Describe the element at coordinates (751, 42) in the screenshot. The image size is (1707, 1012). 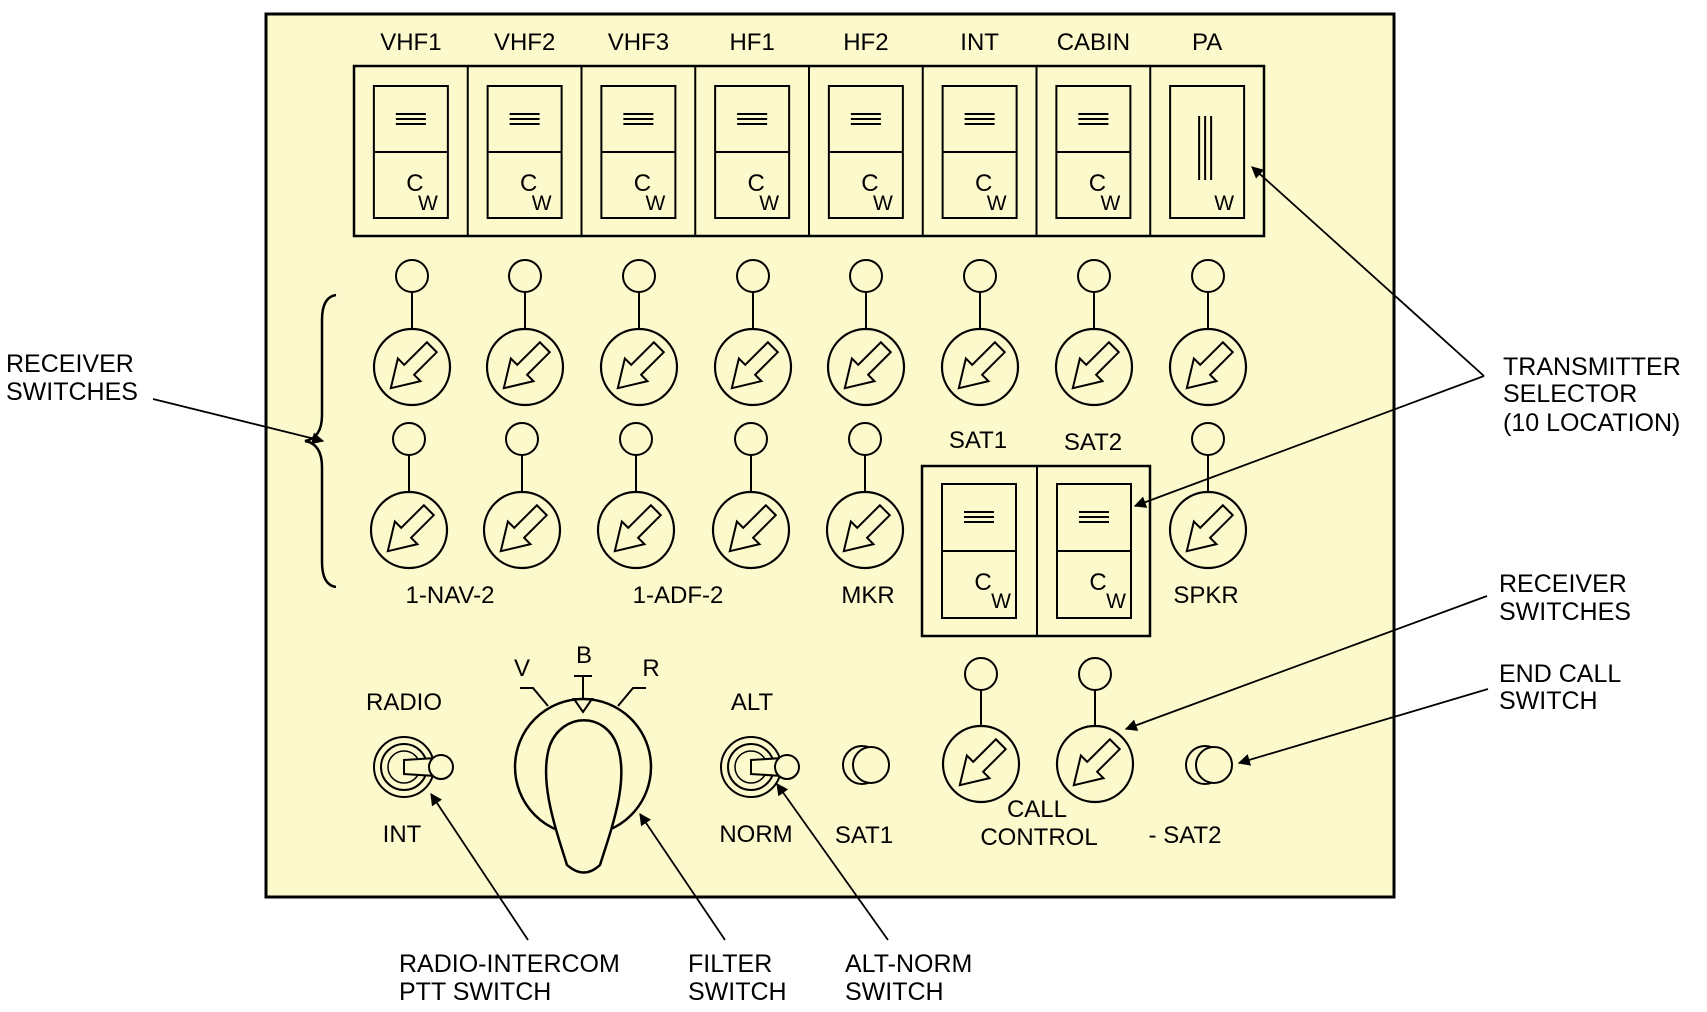
I see `transmitter-label: HF1` at that location.